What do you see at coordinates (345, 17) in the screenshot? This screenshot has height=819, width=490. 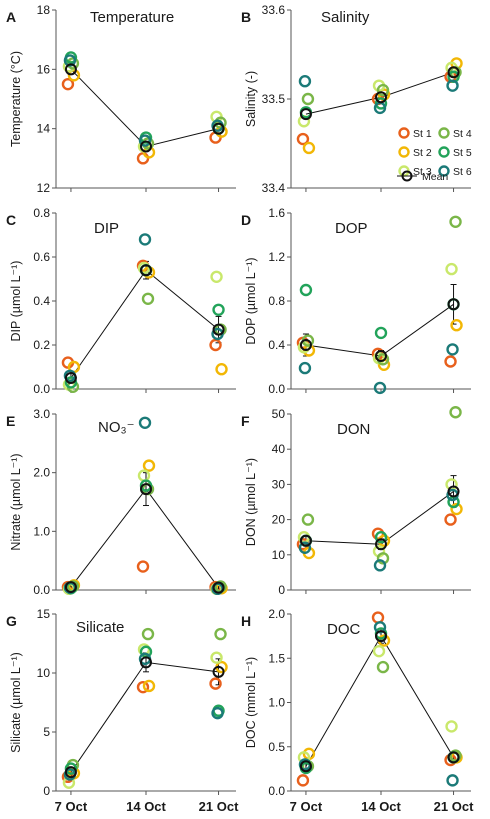 I see `panel-title: Salinity` at bounding box center [345, 17].